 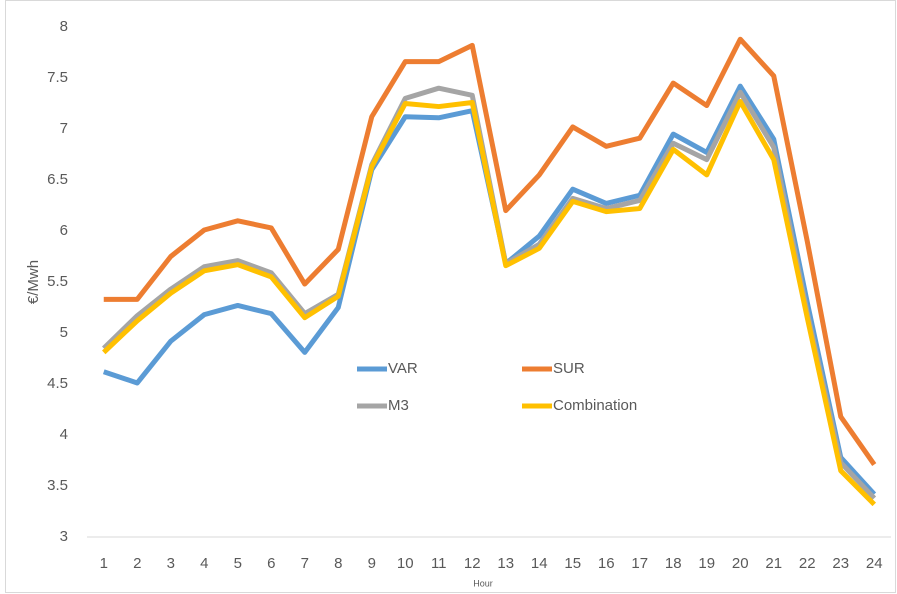 I want to click on legend-label: M3, so click(x=398, y=405).